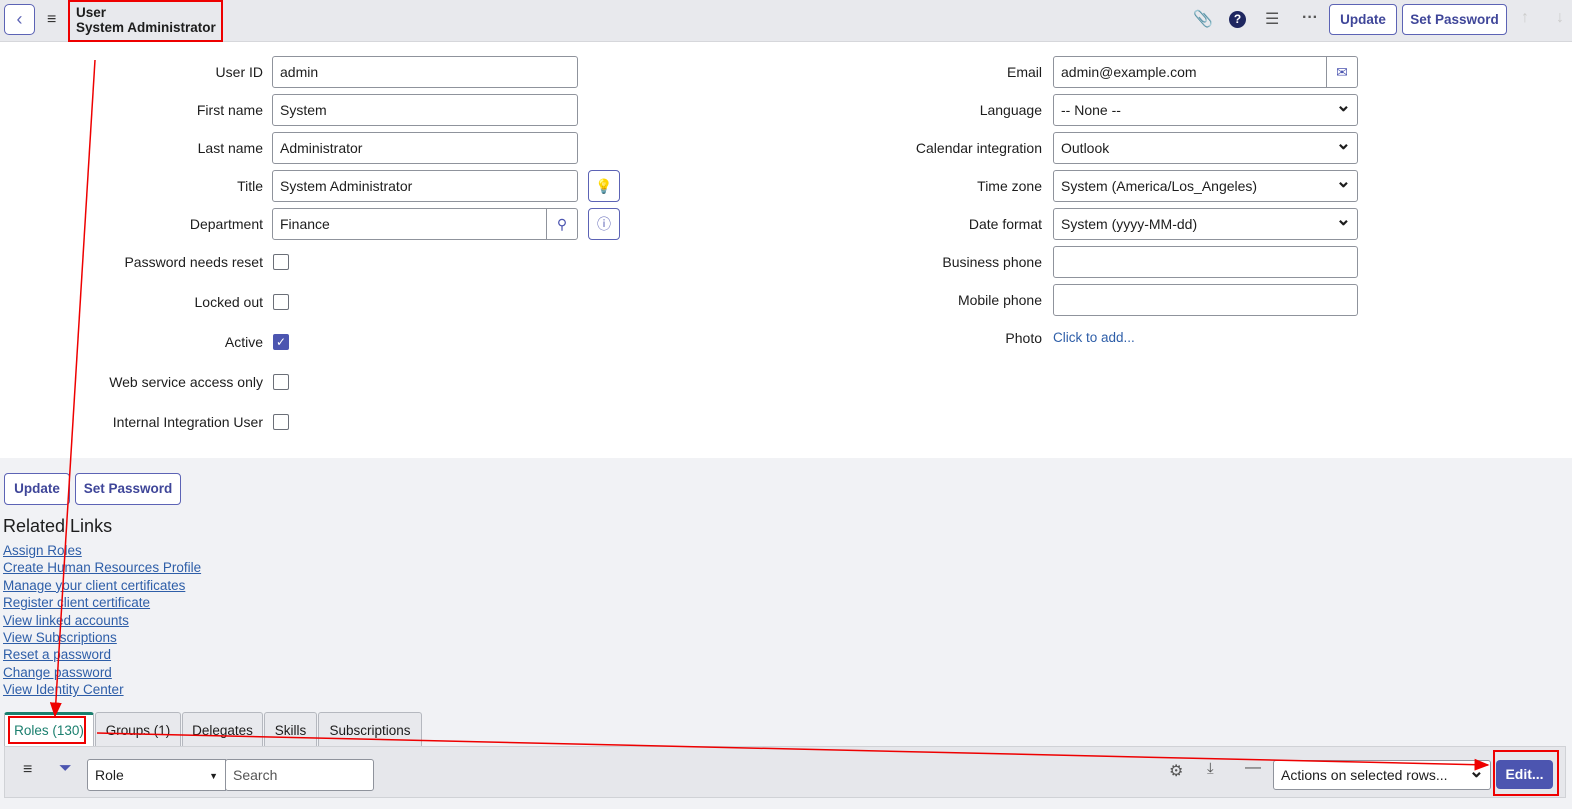 This screenshot has width=1572, height=809. Describe the element at coordinates (63, 690) in the screenshot. I see `related-link: View Identity Center` at that location.